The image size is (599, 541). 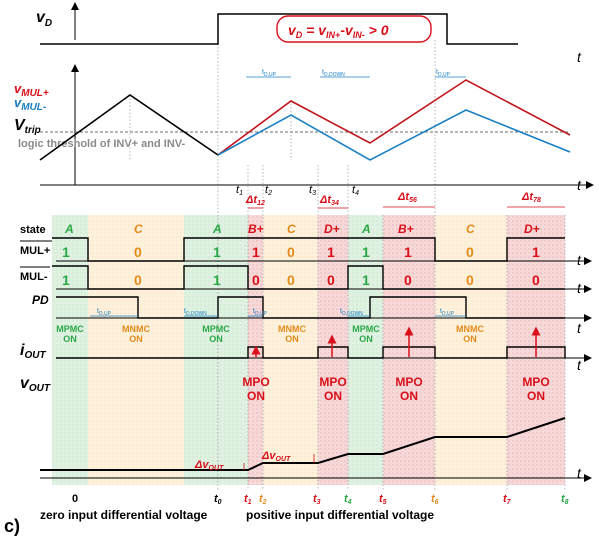 I want to click on vd-formula-box, so click(x=354, y=29).